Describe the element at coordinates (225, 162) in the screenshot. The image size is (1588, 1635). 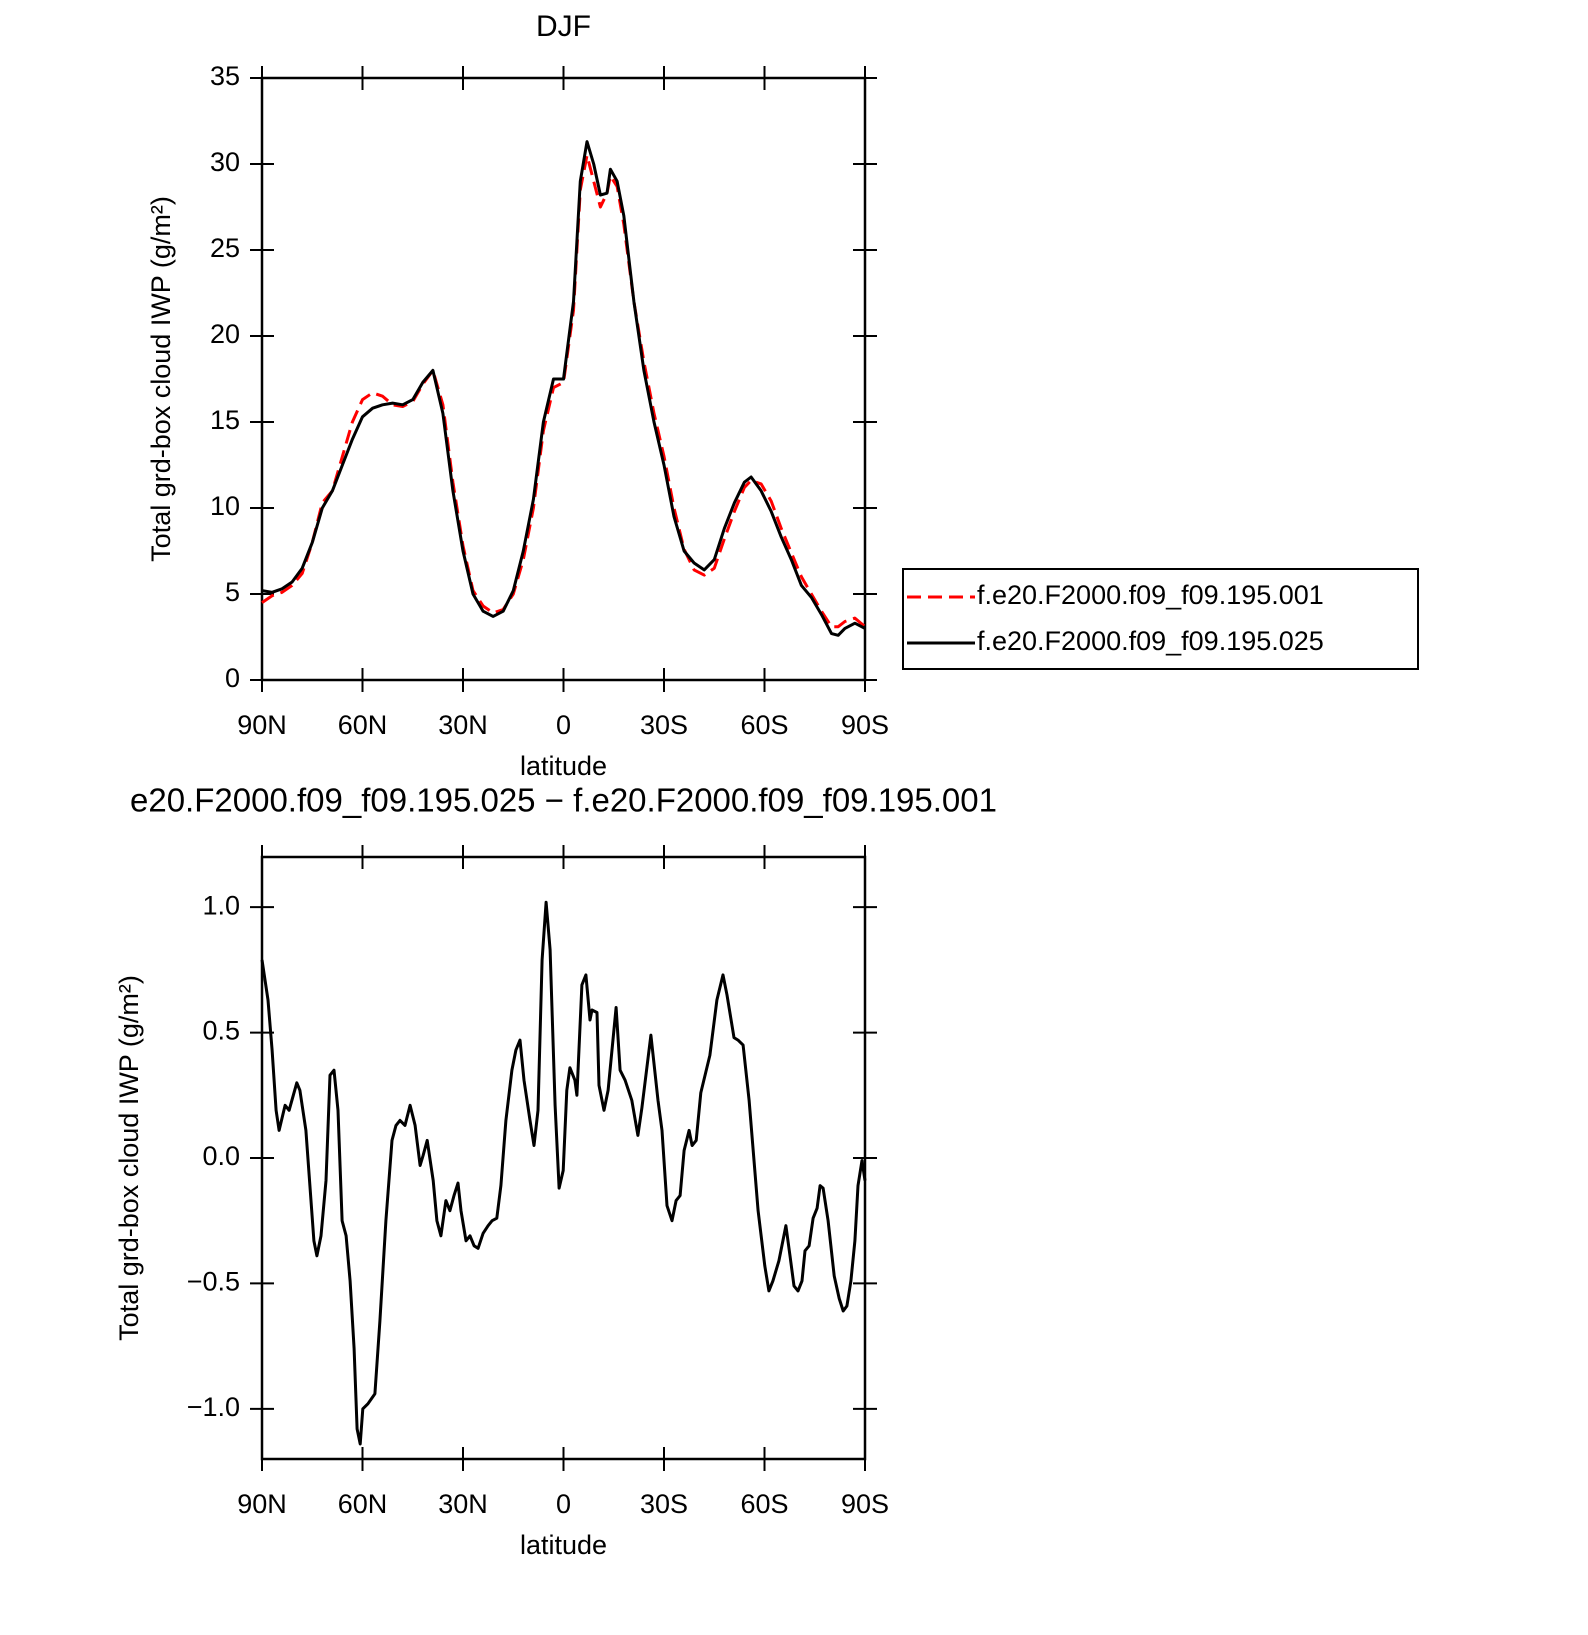
I see `y-tick-label: 30` at that location.